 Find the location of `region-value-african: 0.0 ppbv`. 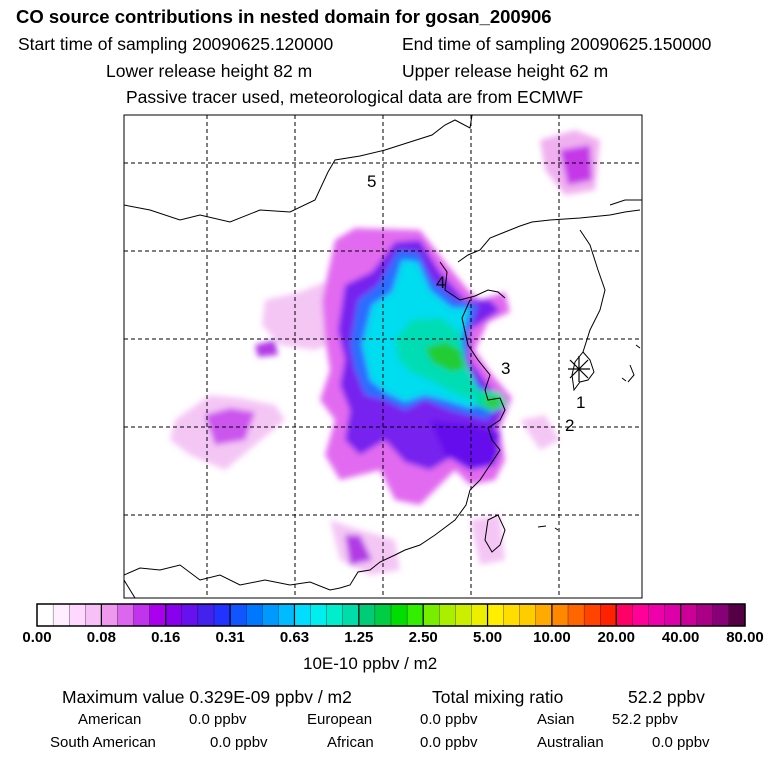

region-value-african: 0.0 ppbv is located at coordinates (449, 742).